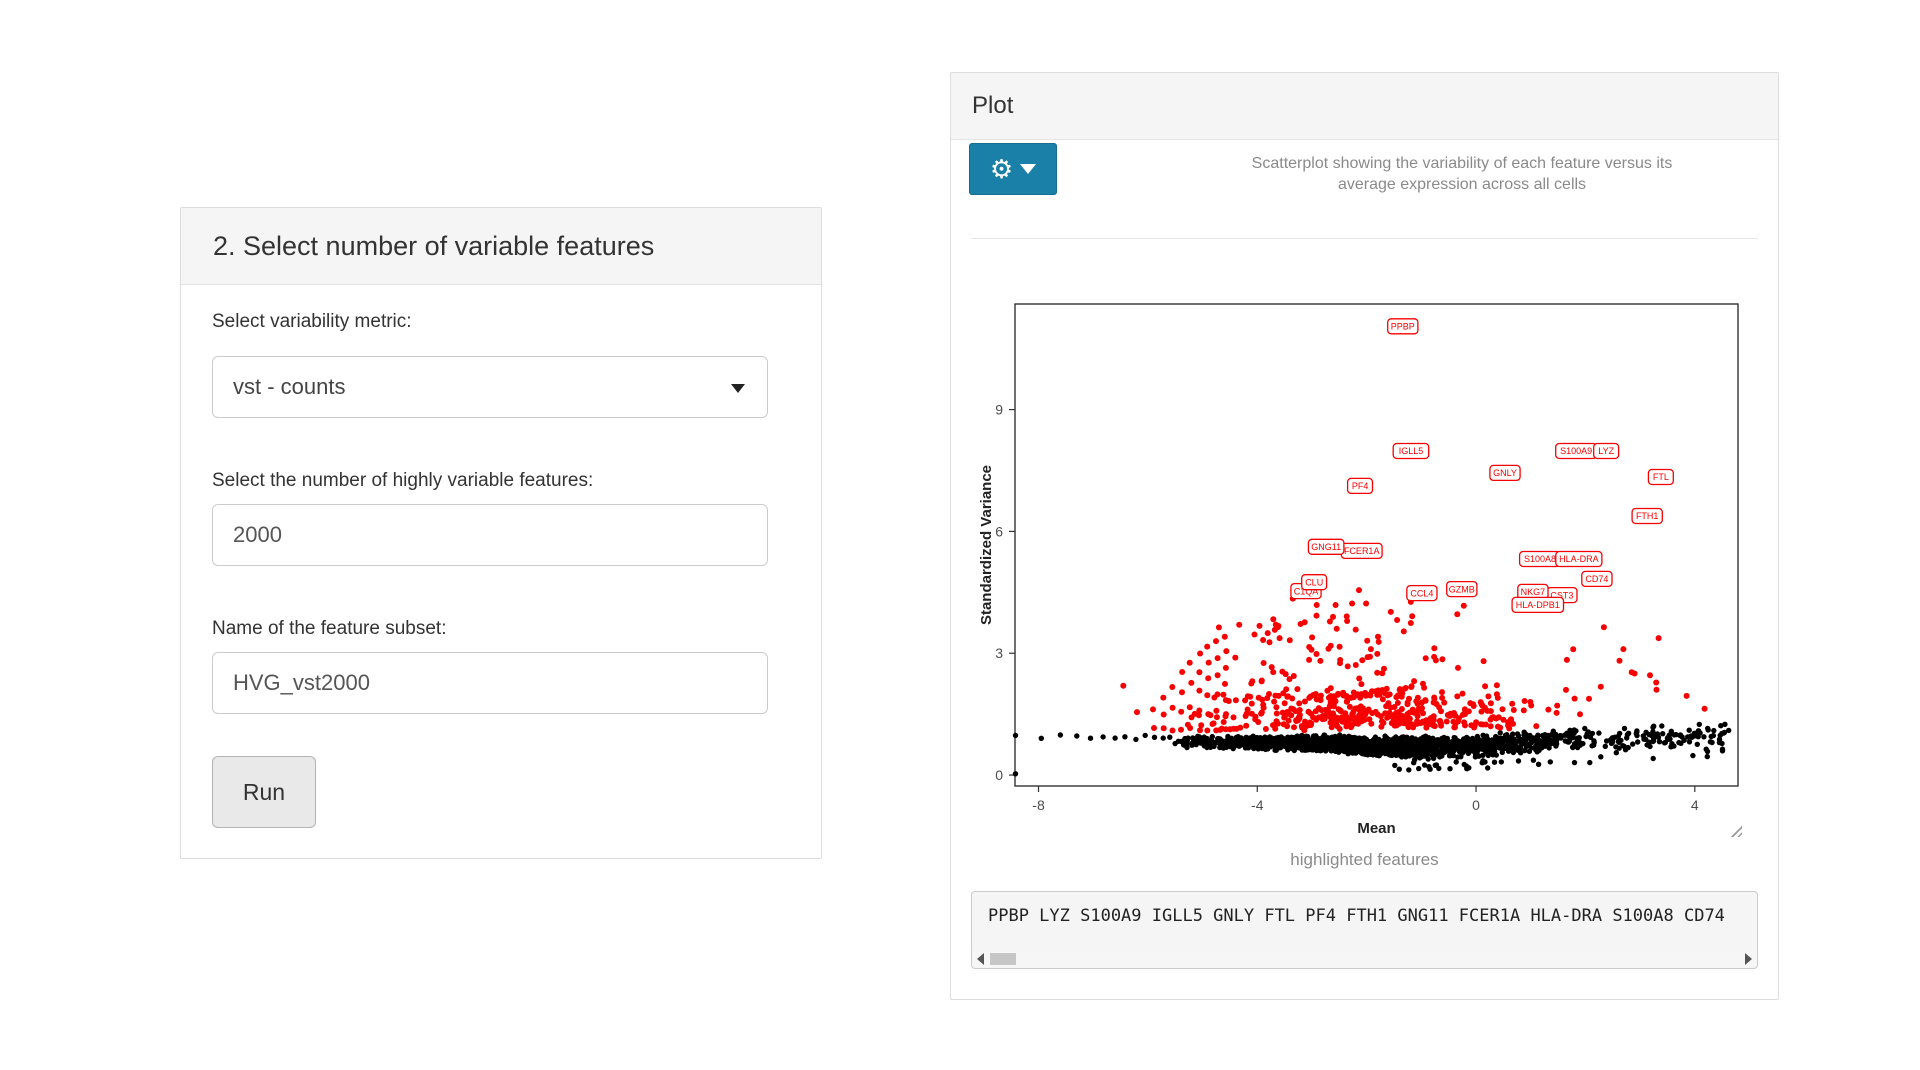 Image resolution: width=1920 pixels, height=1070 pixels. I want to click on panel-header: 2. Select number of variable features, so click(501, 246).